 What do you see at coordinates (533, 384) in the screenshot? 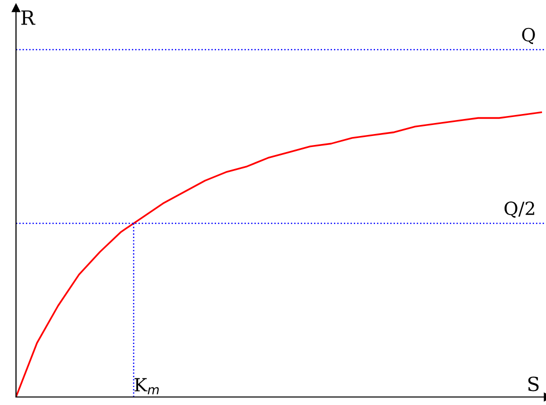
I see `x-axis-title: S` at bounding box center [533, 384].